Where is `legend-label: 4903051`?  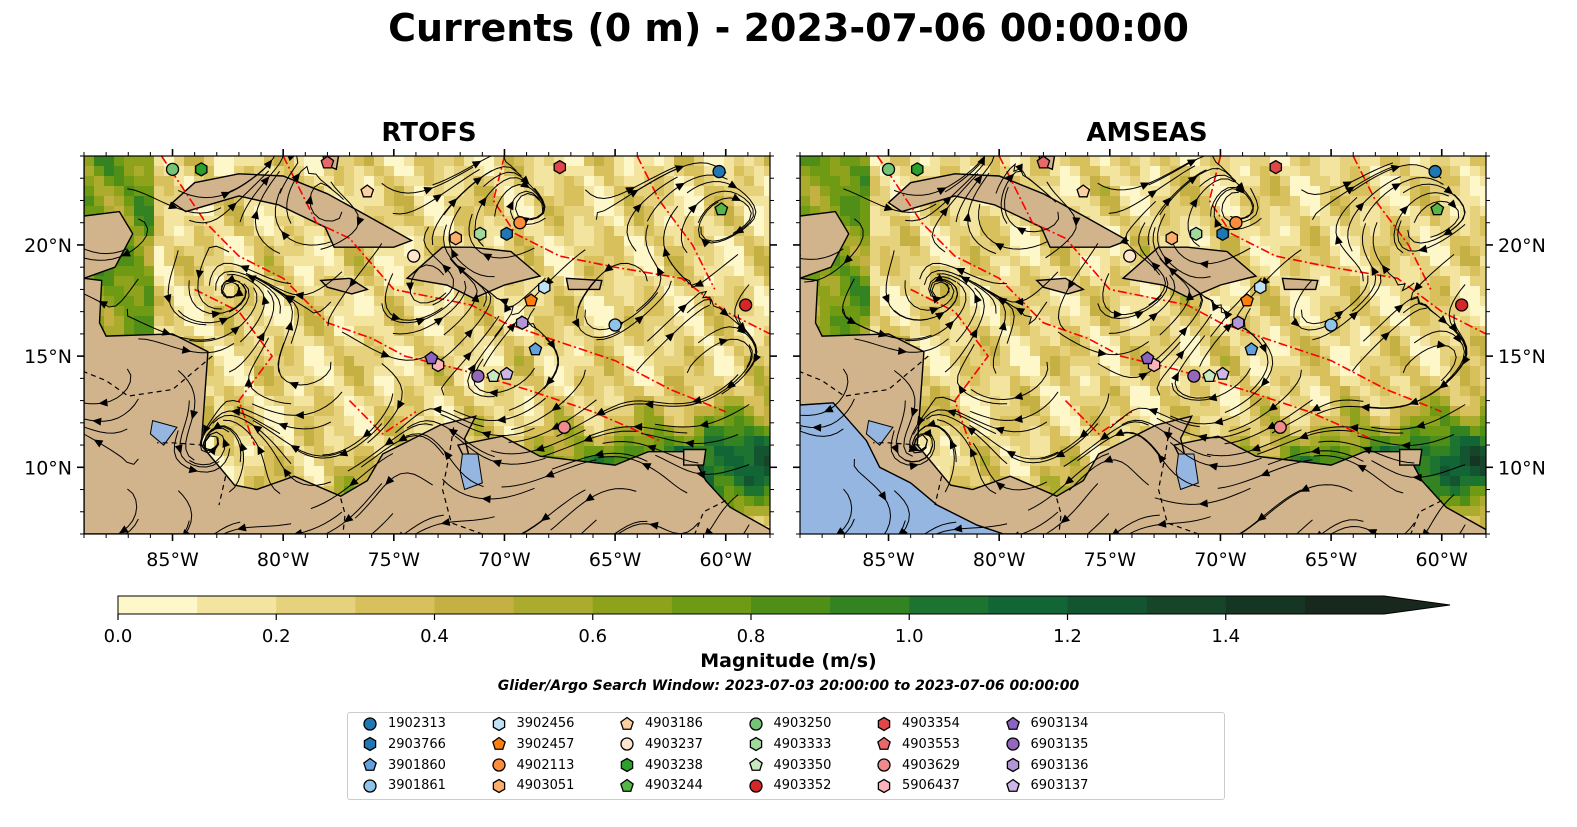
legend-label: 4903051 is located at coordinates (545, 786).